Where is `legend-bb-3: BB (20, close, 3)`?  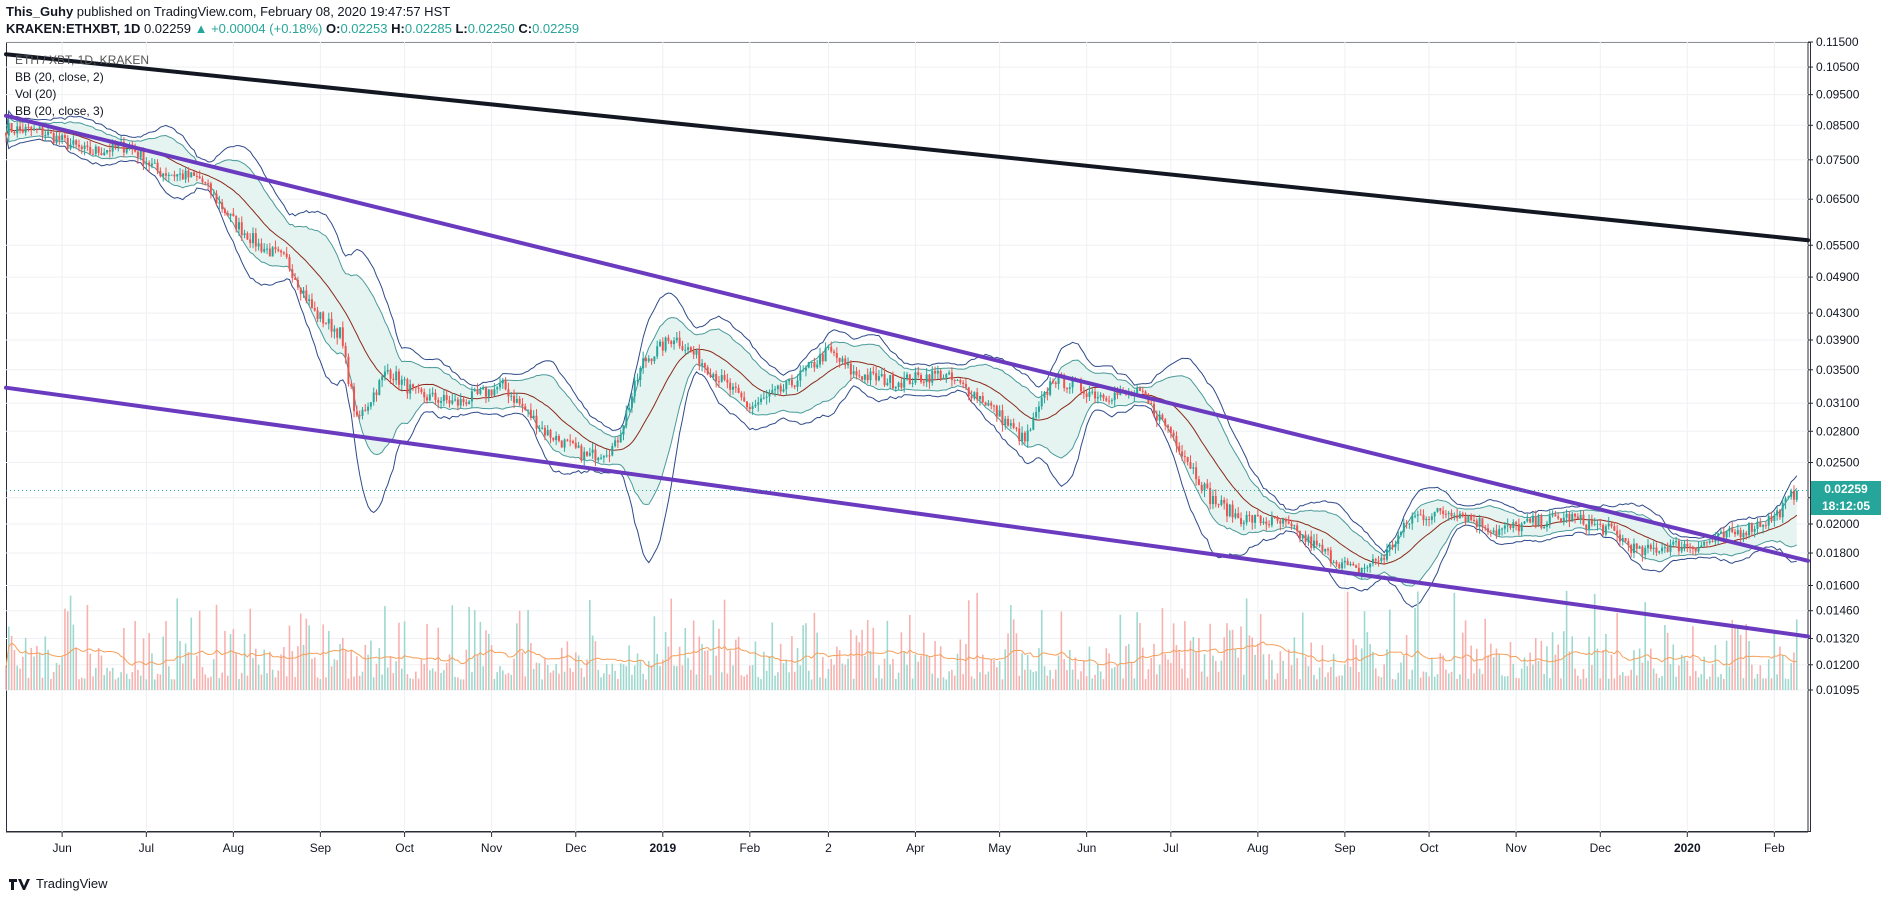 legend-bb-3: BB (20, close, 3) is located at coordinates (59, 111).